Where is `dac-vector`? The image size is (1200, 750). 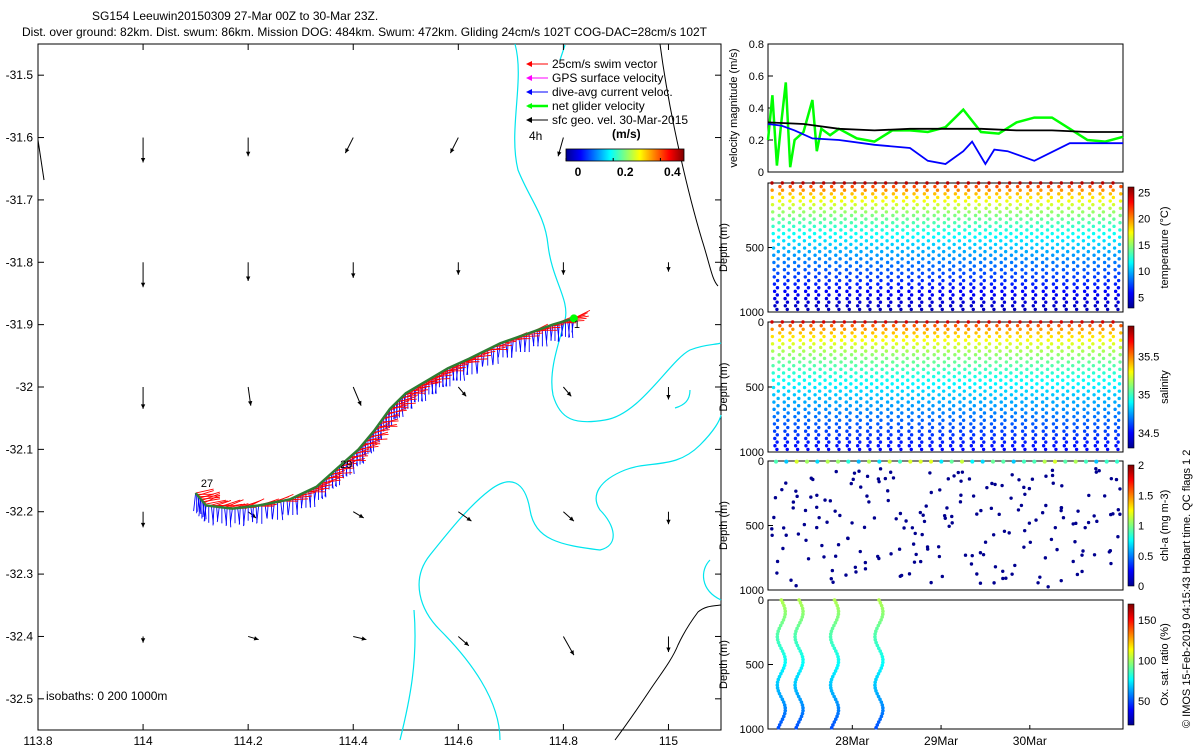 dac-vector is located at coordinates (370, 445).